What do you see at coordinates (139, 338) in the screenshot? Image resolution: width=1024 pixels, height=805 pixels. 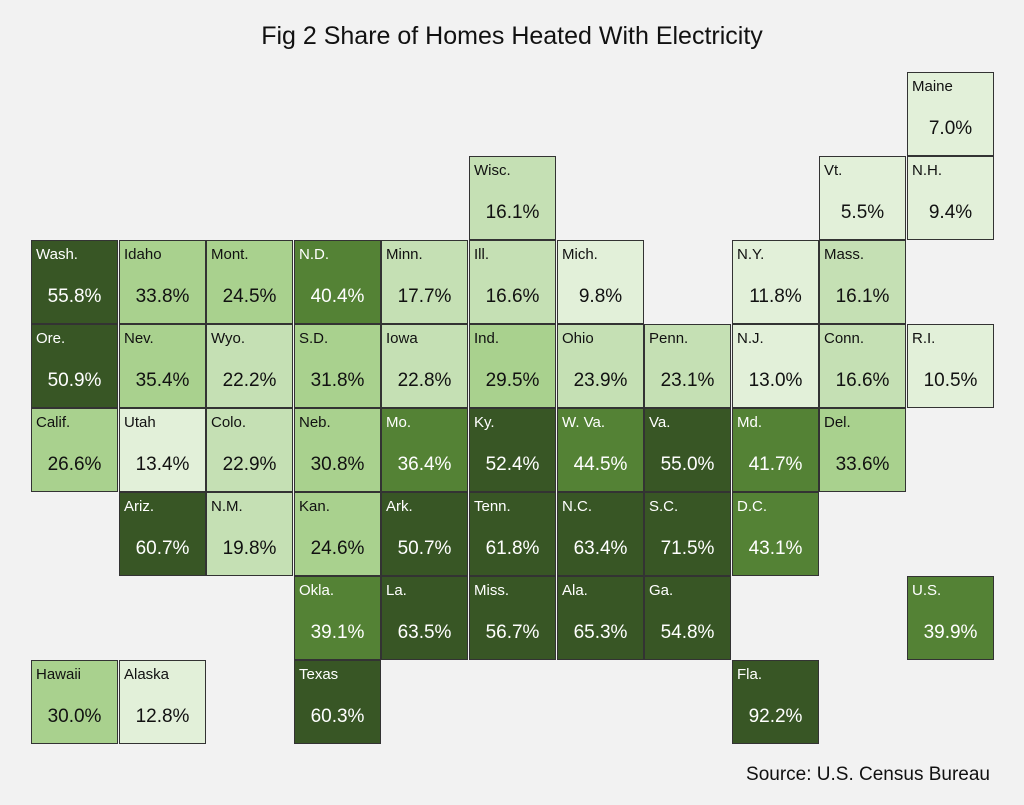 I see `state-label: Nev.` at bounding box center [139, 338].